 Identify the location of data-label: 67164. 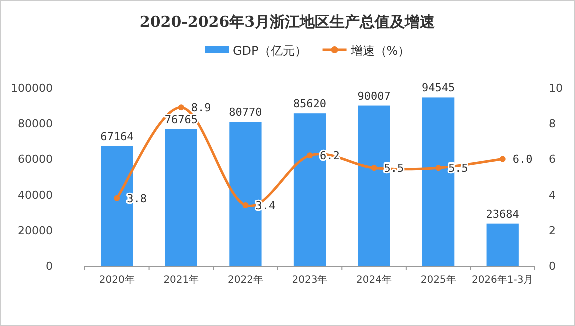
(117, 137).